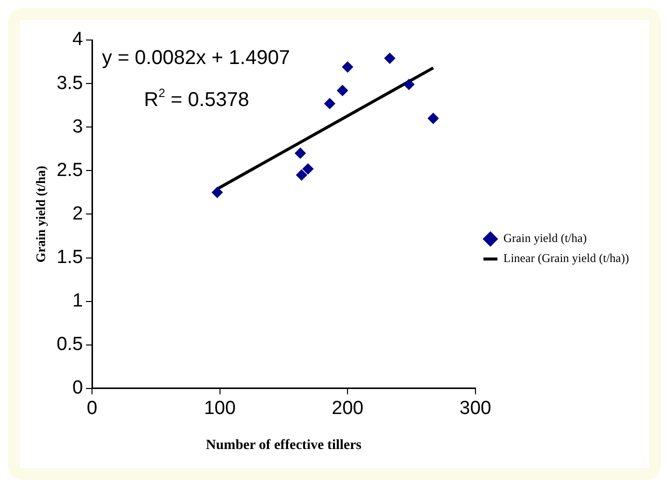 The height and width of the screenshot is (488, 669). Describe the element at coordinates (40, 214) in the screenshot. I see `y-axis-title: Grain yield (t/ha)` at that location.